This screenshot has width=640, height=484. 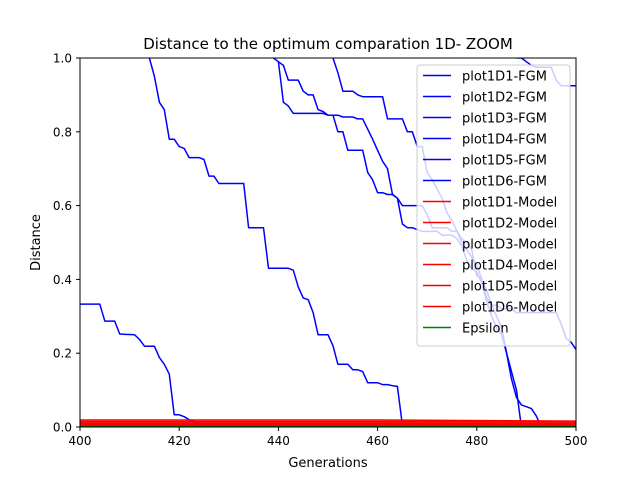 I want to click on legend-label: plot1D1-FGM, so click(x=504, y=77).